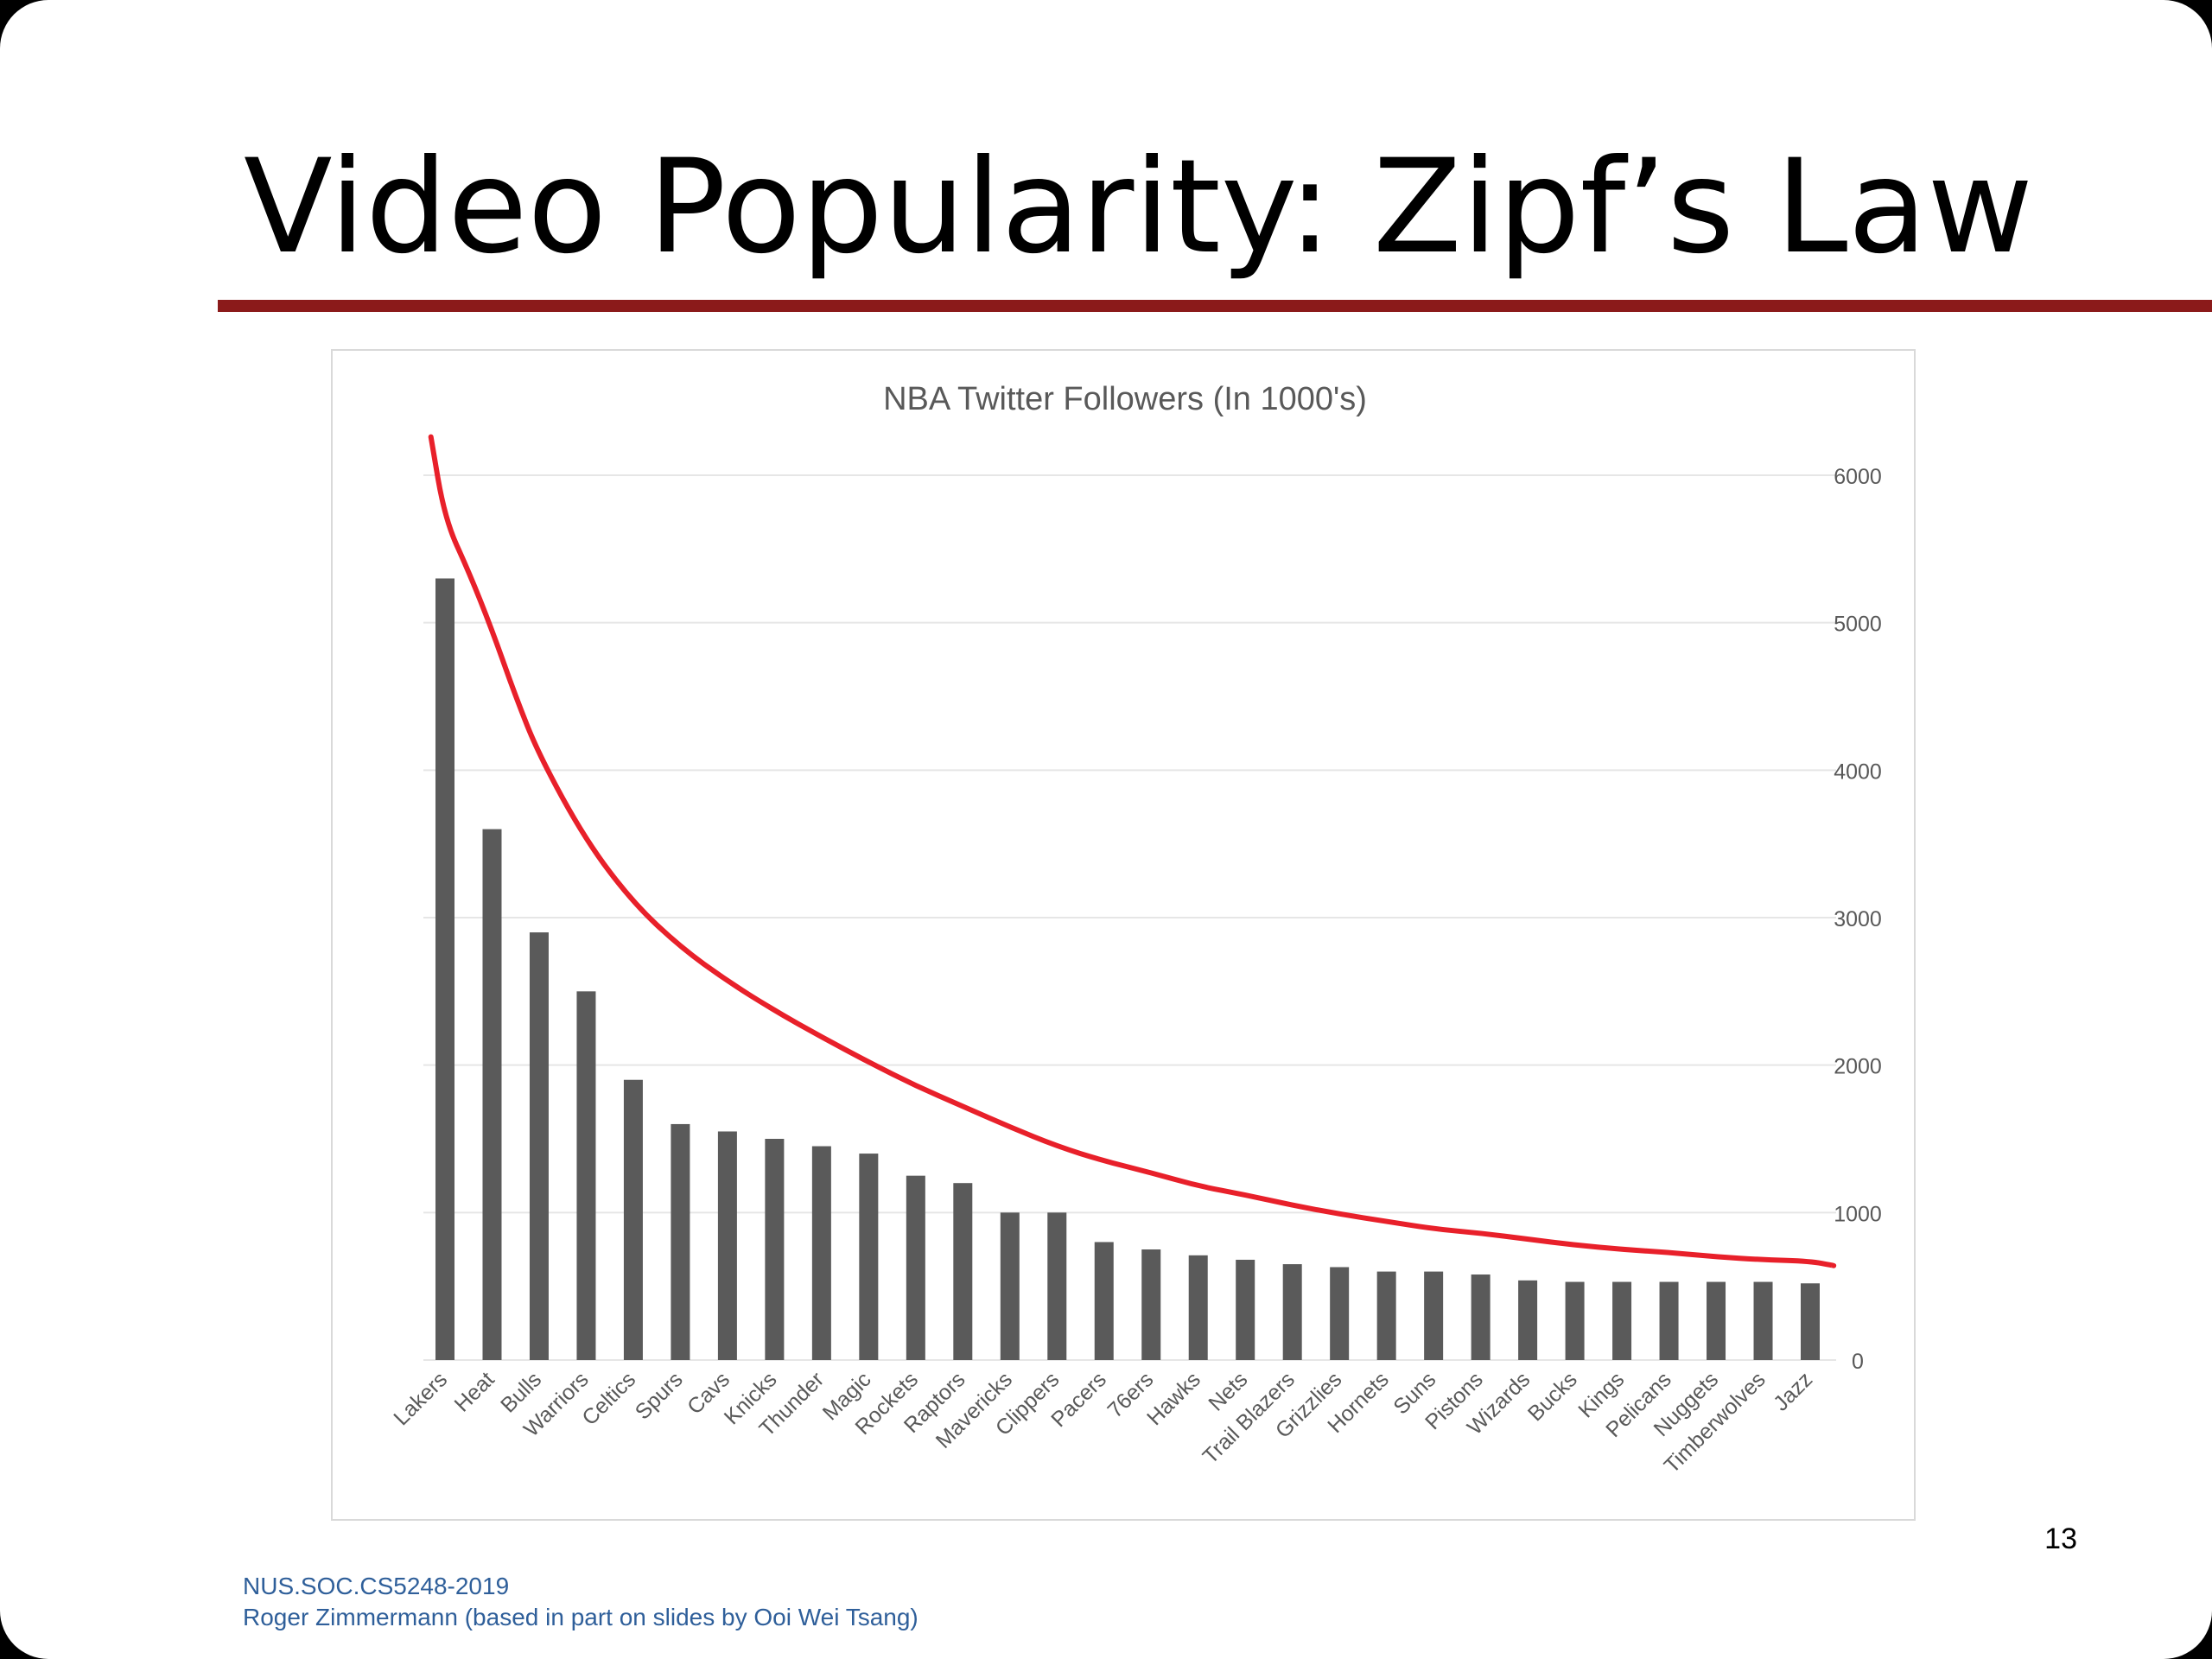 This screenshot has width=2212, height=1659. What do you see at coordinates (633, 1219) in the screenshot?
I see `bar-celtics` at bounding box center [633, 1219].